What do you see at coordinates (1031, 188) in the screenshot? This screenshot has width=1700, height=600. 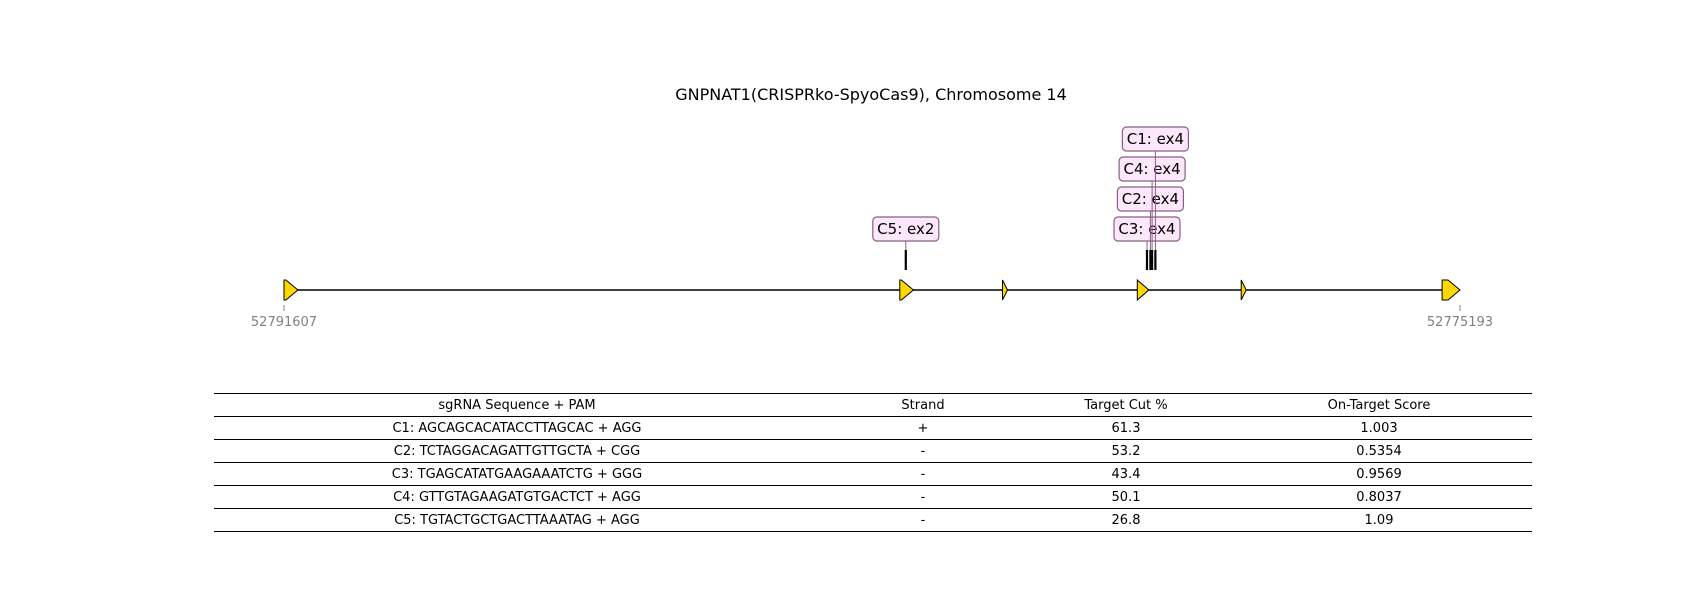 I see `guide-labels: C5: ex2 C3: ex4 C2: ex4 C4: ex4 C1: ex4` at bounding box center [1031, 188].